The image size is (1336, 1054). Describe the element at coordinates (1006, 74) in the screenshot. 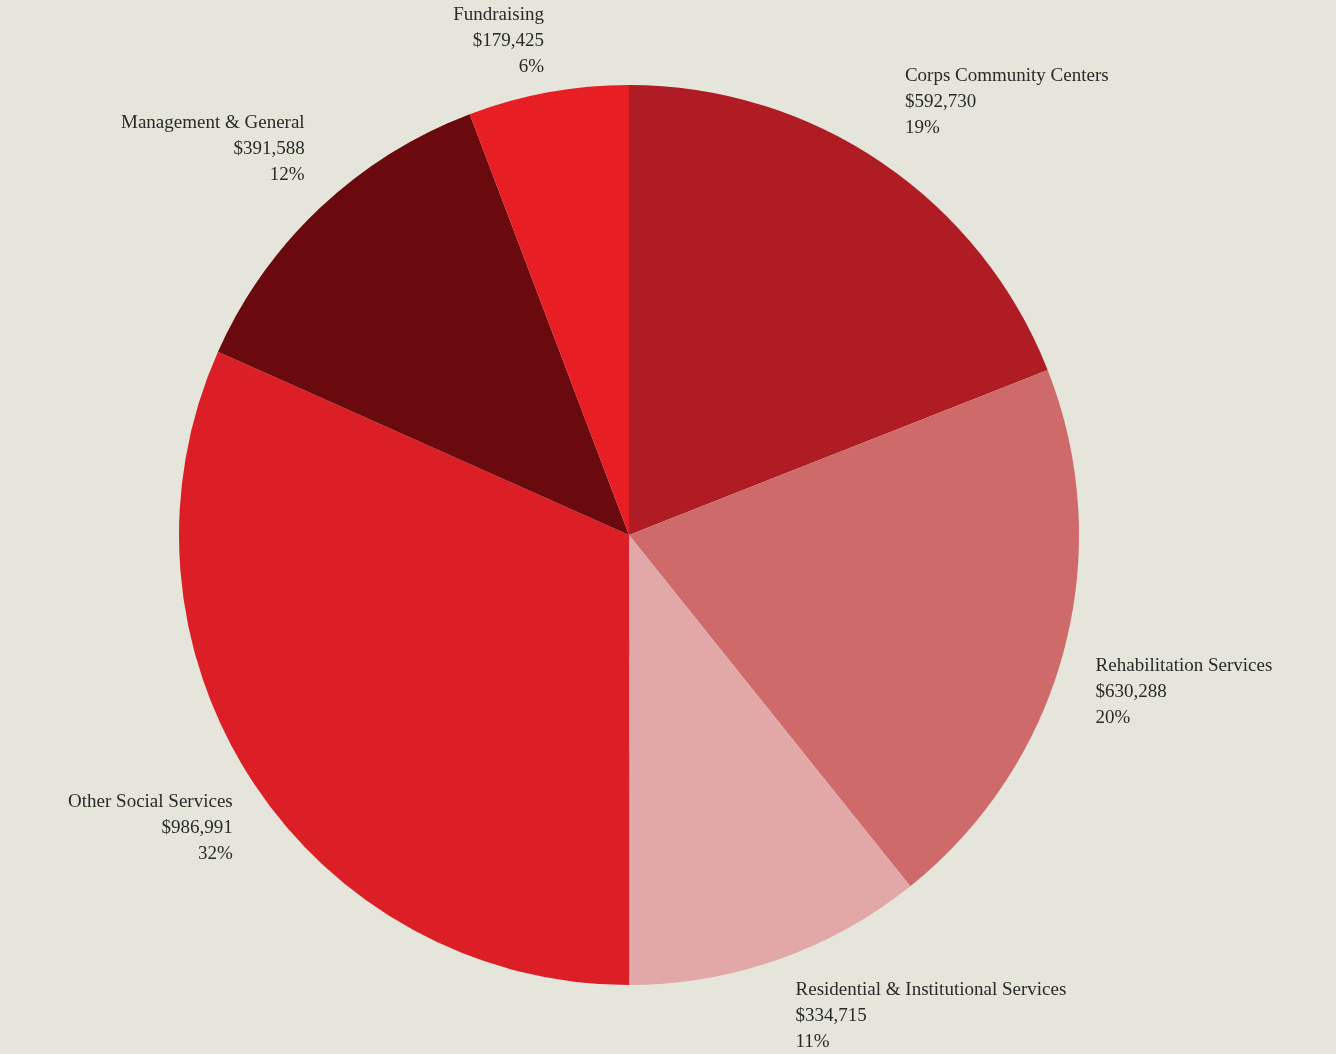

I see `slice-label: Corps Community Centers` at that location.